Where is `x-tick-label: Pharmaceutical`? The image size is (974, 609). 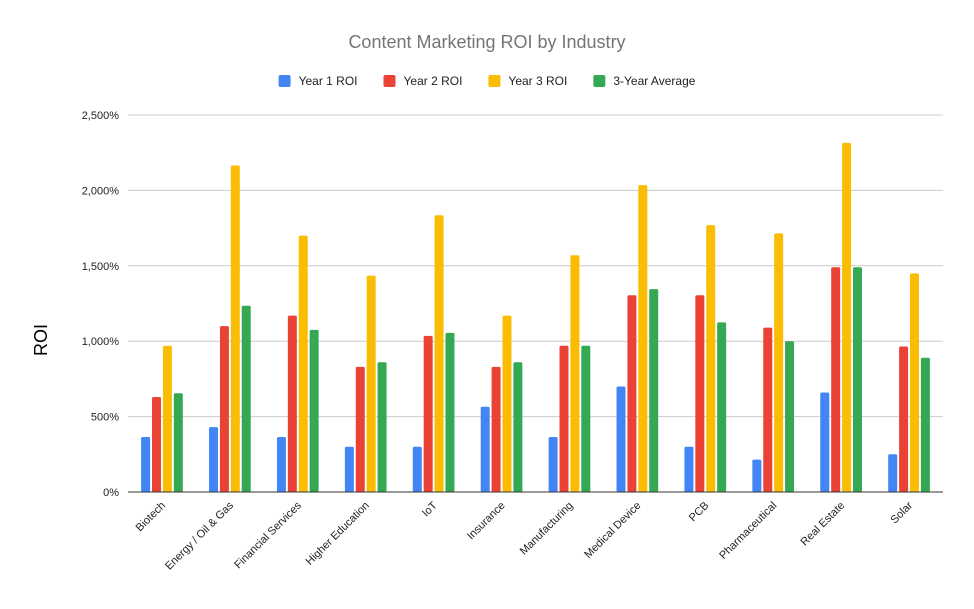
x-tick-label: Pharmaceutical is located at coordinates (748, 531).